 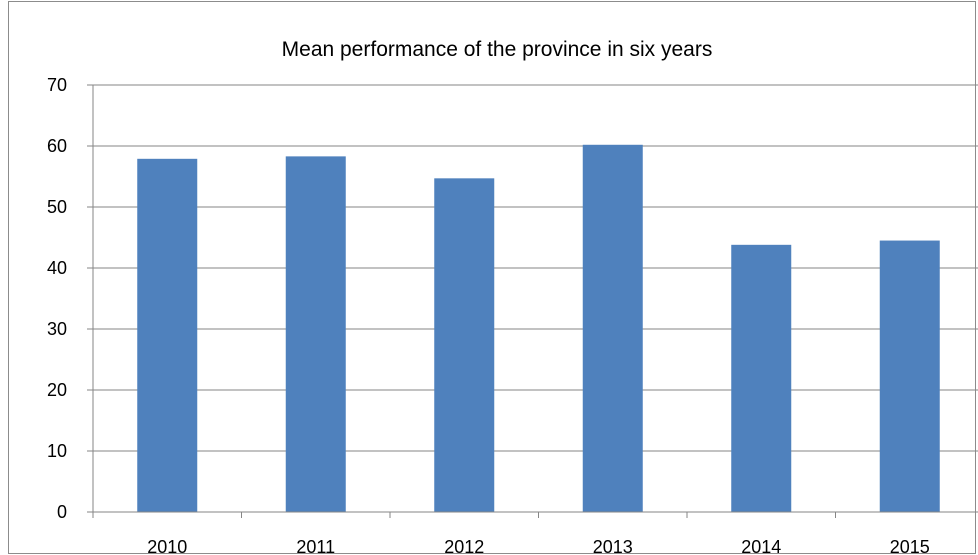 What do you see at coordinates (761, 546) in the screenshot?
I see `x-tick-label: 2014` at bounding box center [761, 546].